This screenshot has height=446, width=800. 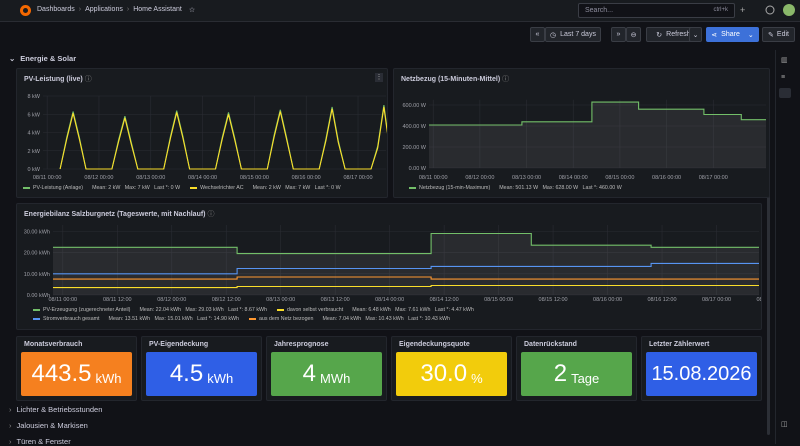 What do you see at coordinates (768, 290) in the screenshot?
I see `scrollbar` at bounding box center [768, 290].